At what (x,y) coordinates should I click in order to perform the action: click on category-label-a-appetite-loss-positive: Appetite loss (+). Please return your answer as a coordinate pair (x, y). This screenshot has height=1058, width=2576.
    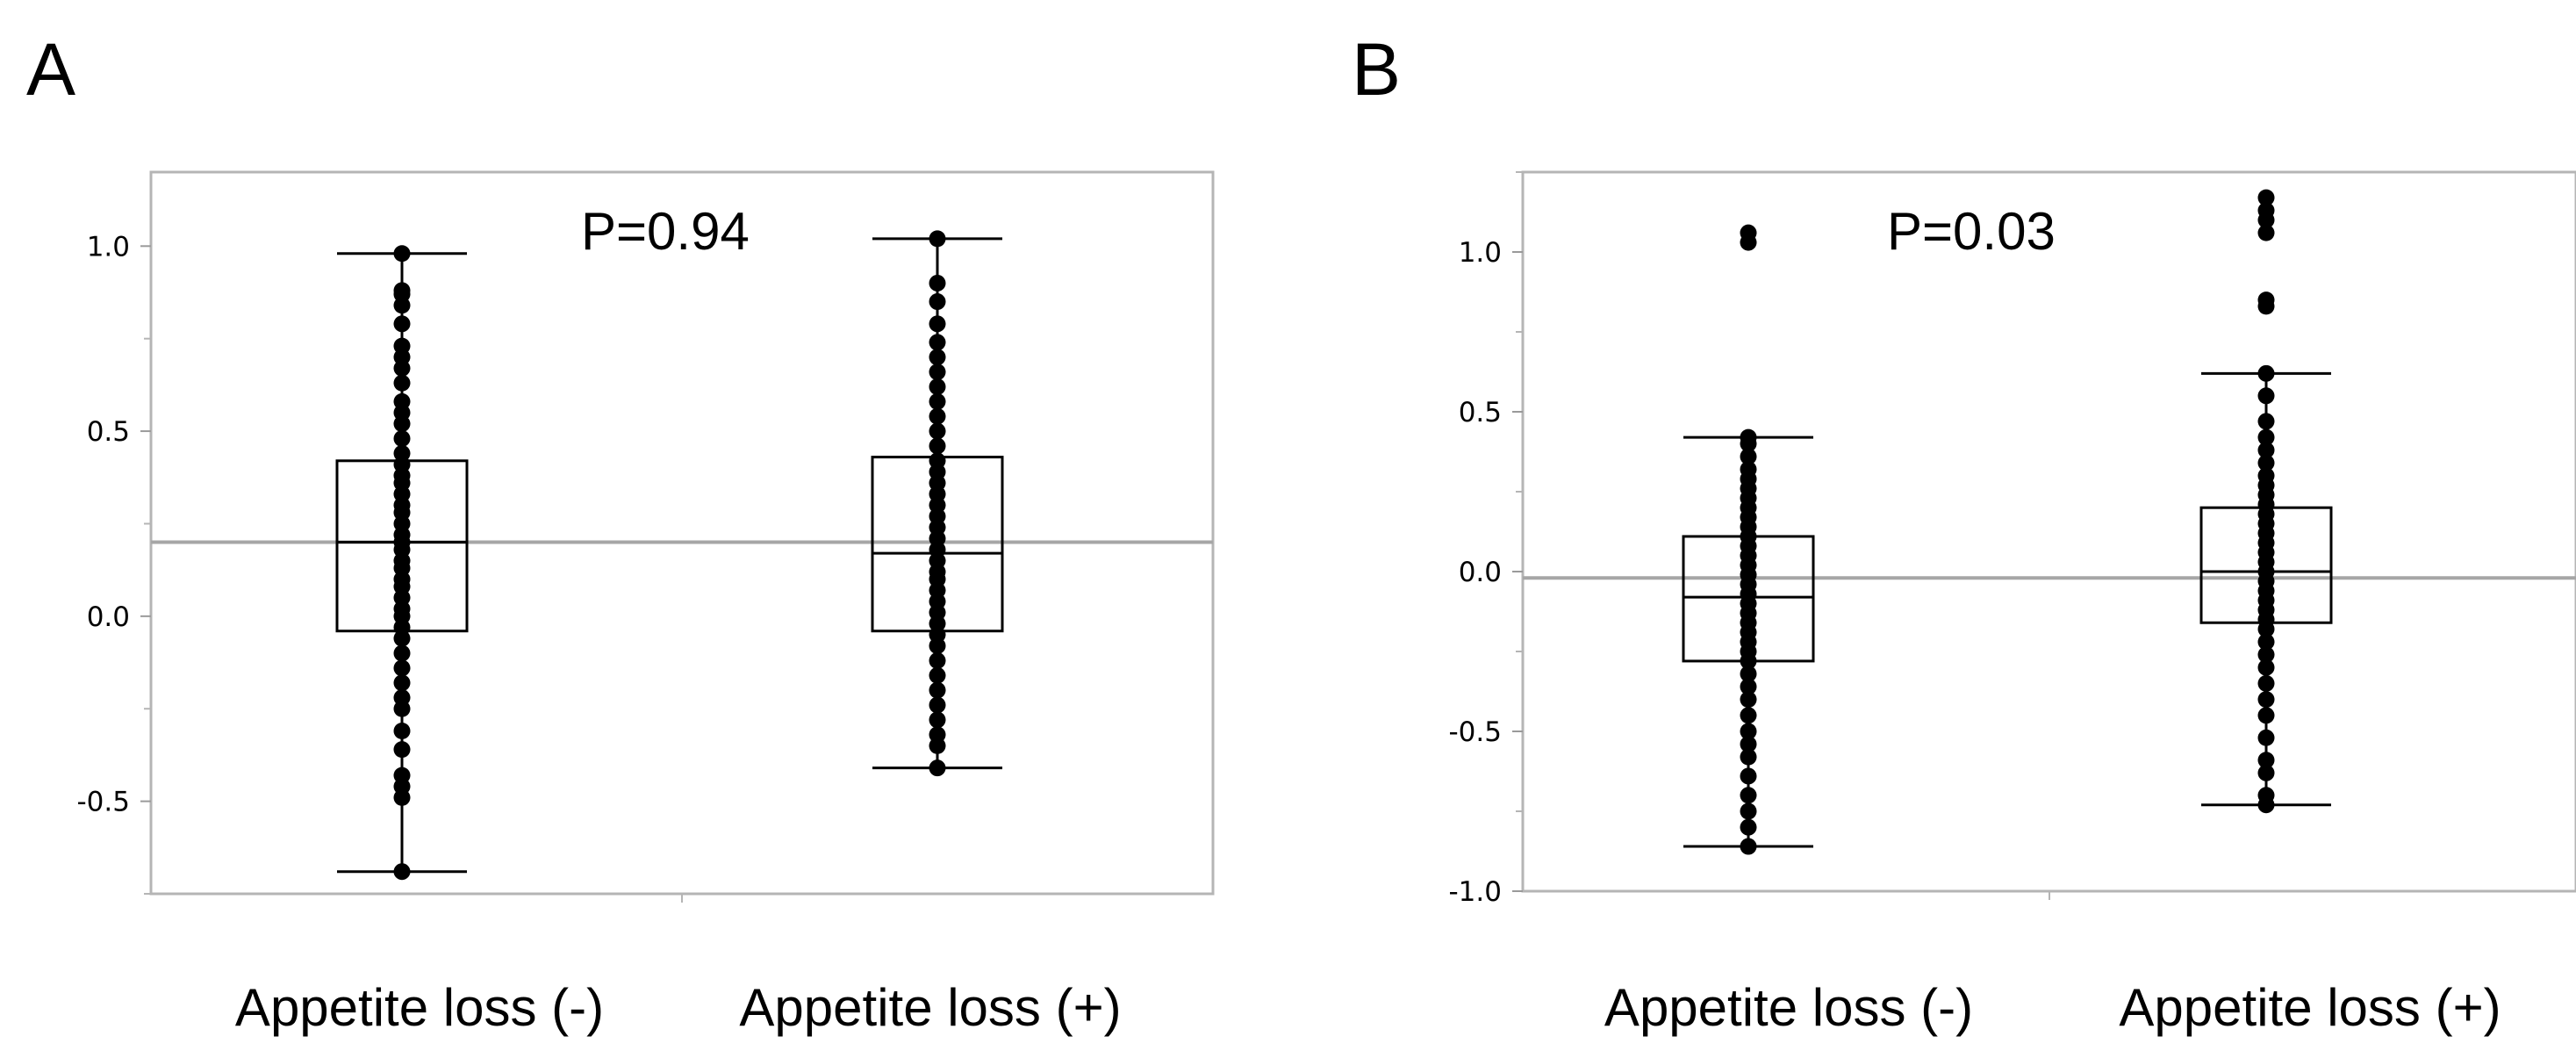
    Looking at the image, I should click on (930, 1008).